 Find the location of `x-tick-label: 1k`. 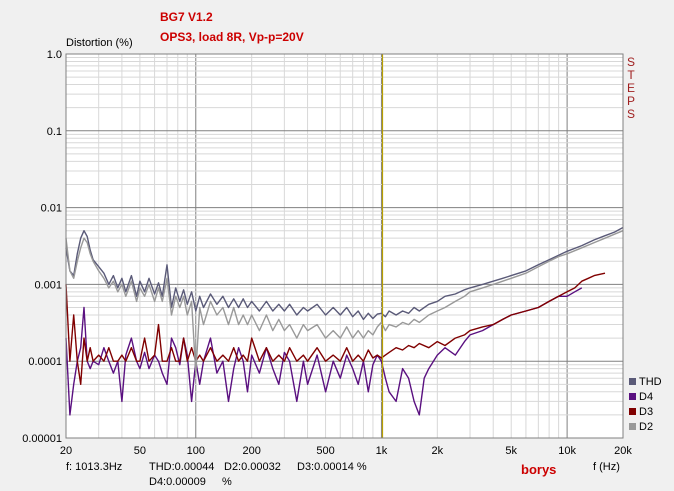

x-tick-label: 1k is located at coordinates (382, 451).